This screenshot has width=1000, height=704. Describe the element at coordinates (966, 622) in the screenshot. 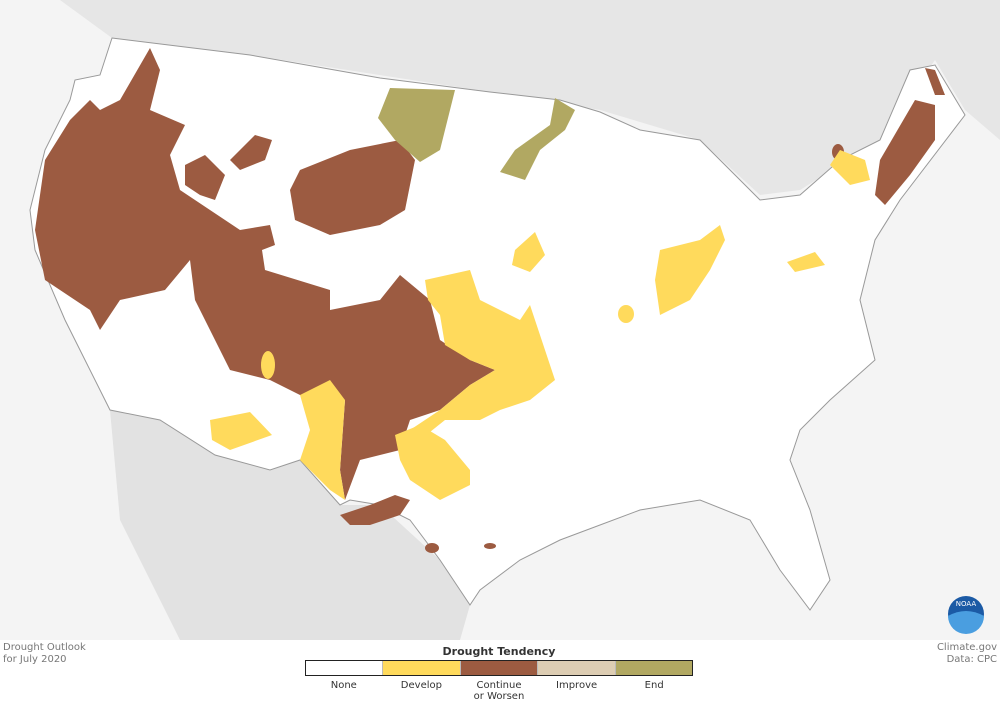

I see `logo-wave` at that location.